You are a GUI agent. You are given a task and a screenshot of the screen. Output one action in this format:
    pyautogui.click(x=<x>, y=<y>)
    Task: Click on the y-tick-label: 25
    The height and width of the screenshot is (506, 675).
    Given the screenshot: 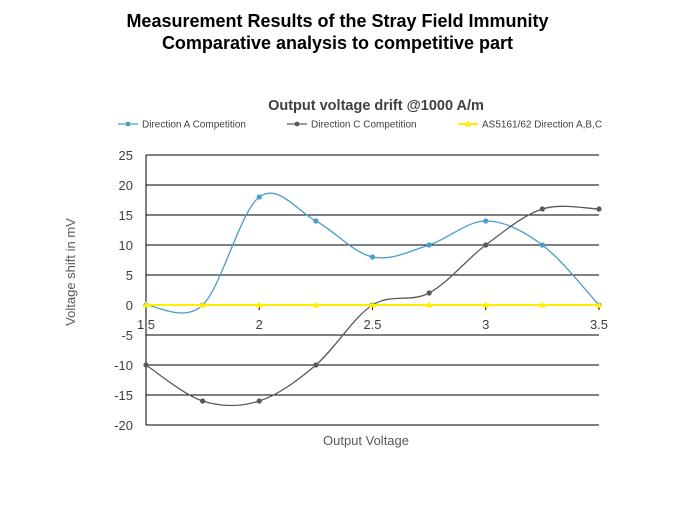 What is the action you would take?
    pyautogui.click(x=126, y=155)
    